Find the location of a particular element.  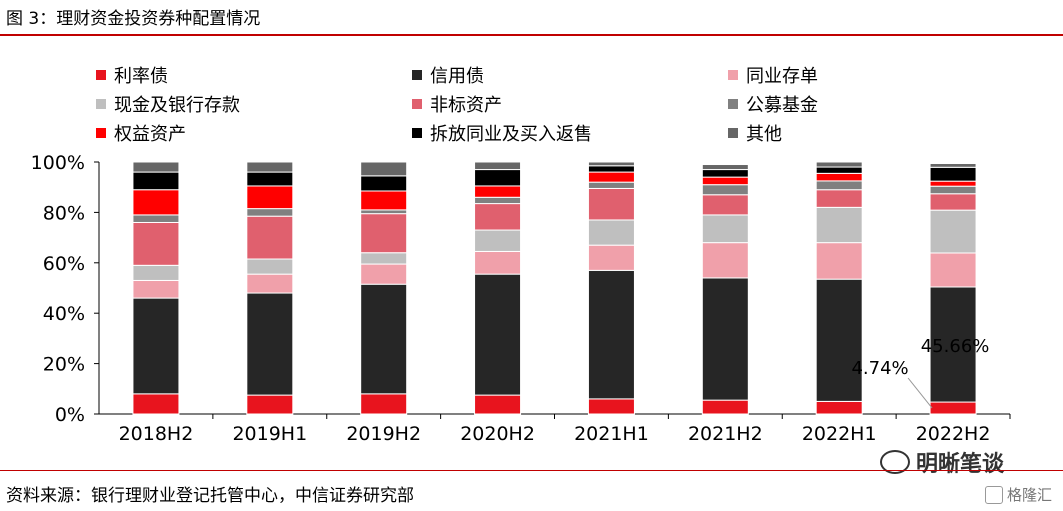

legend-item: 权益资产 is located at coordinates (141, 133).